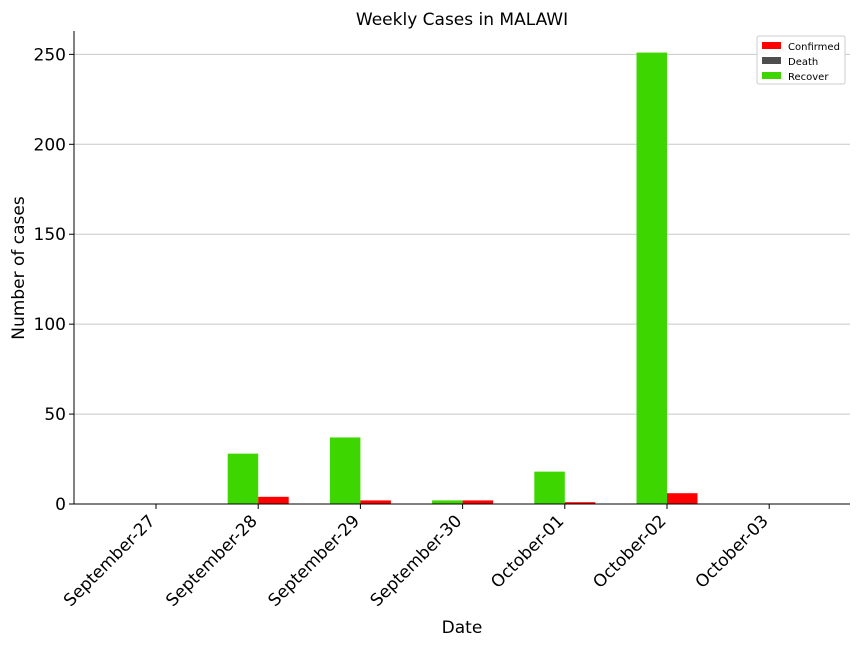 Image resolution: width=864 pixels, height=648 pixels. Describe the element at coordinates (814, 47) in the screenshot. I see `legend-label-confirmed: Confirmed` at that location.